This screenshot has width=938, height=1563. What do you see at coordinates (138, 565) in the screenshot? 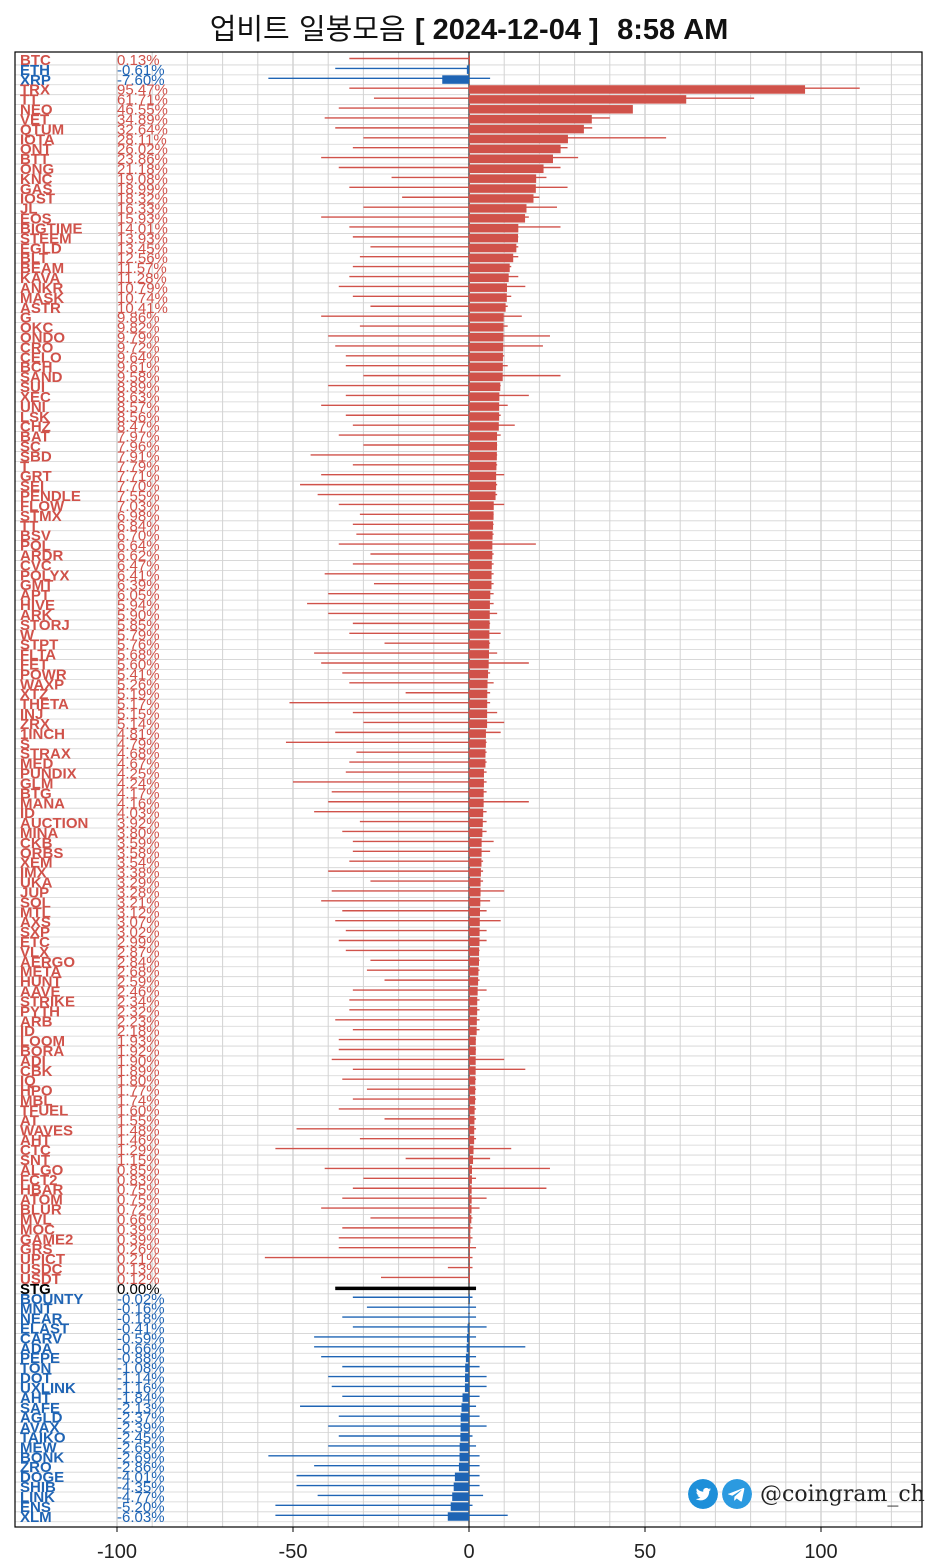
I see `row-change: 6.47%` at bounding box center [138, 565].